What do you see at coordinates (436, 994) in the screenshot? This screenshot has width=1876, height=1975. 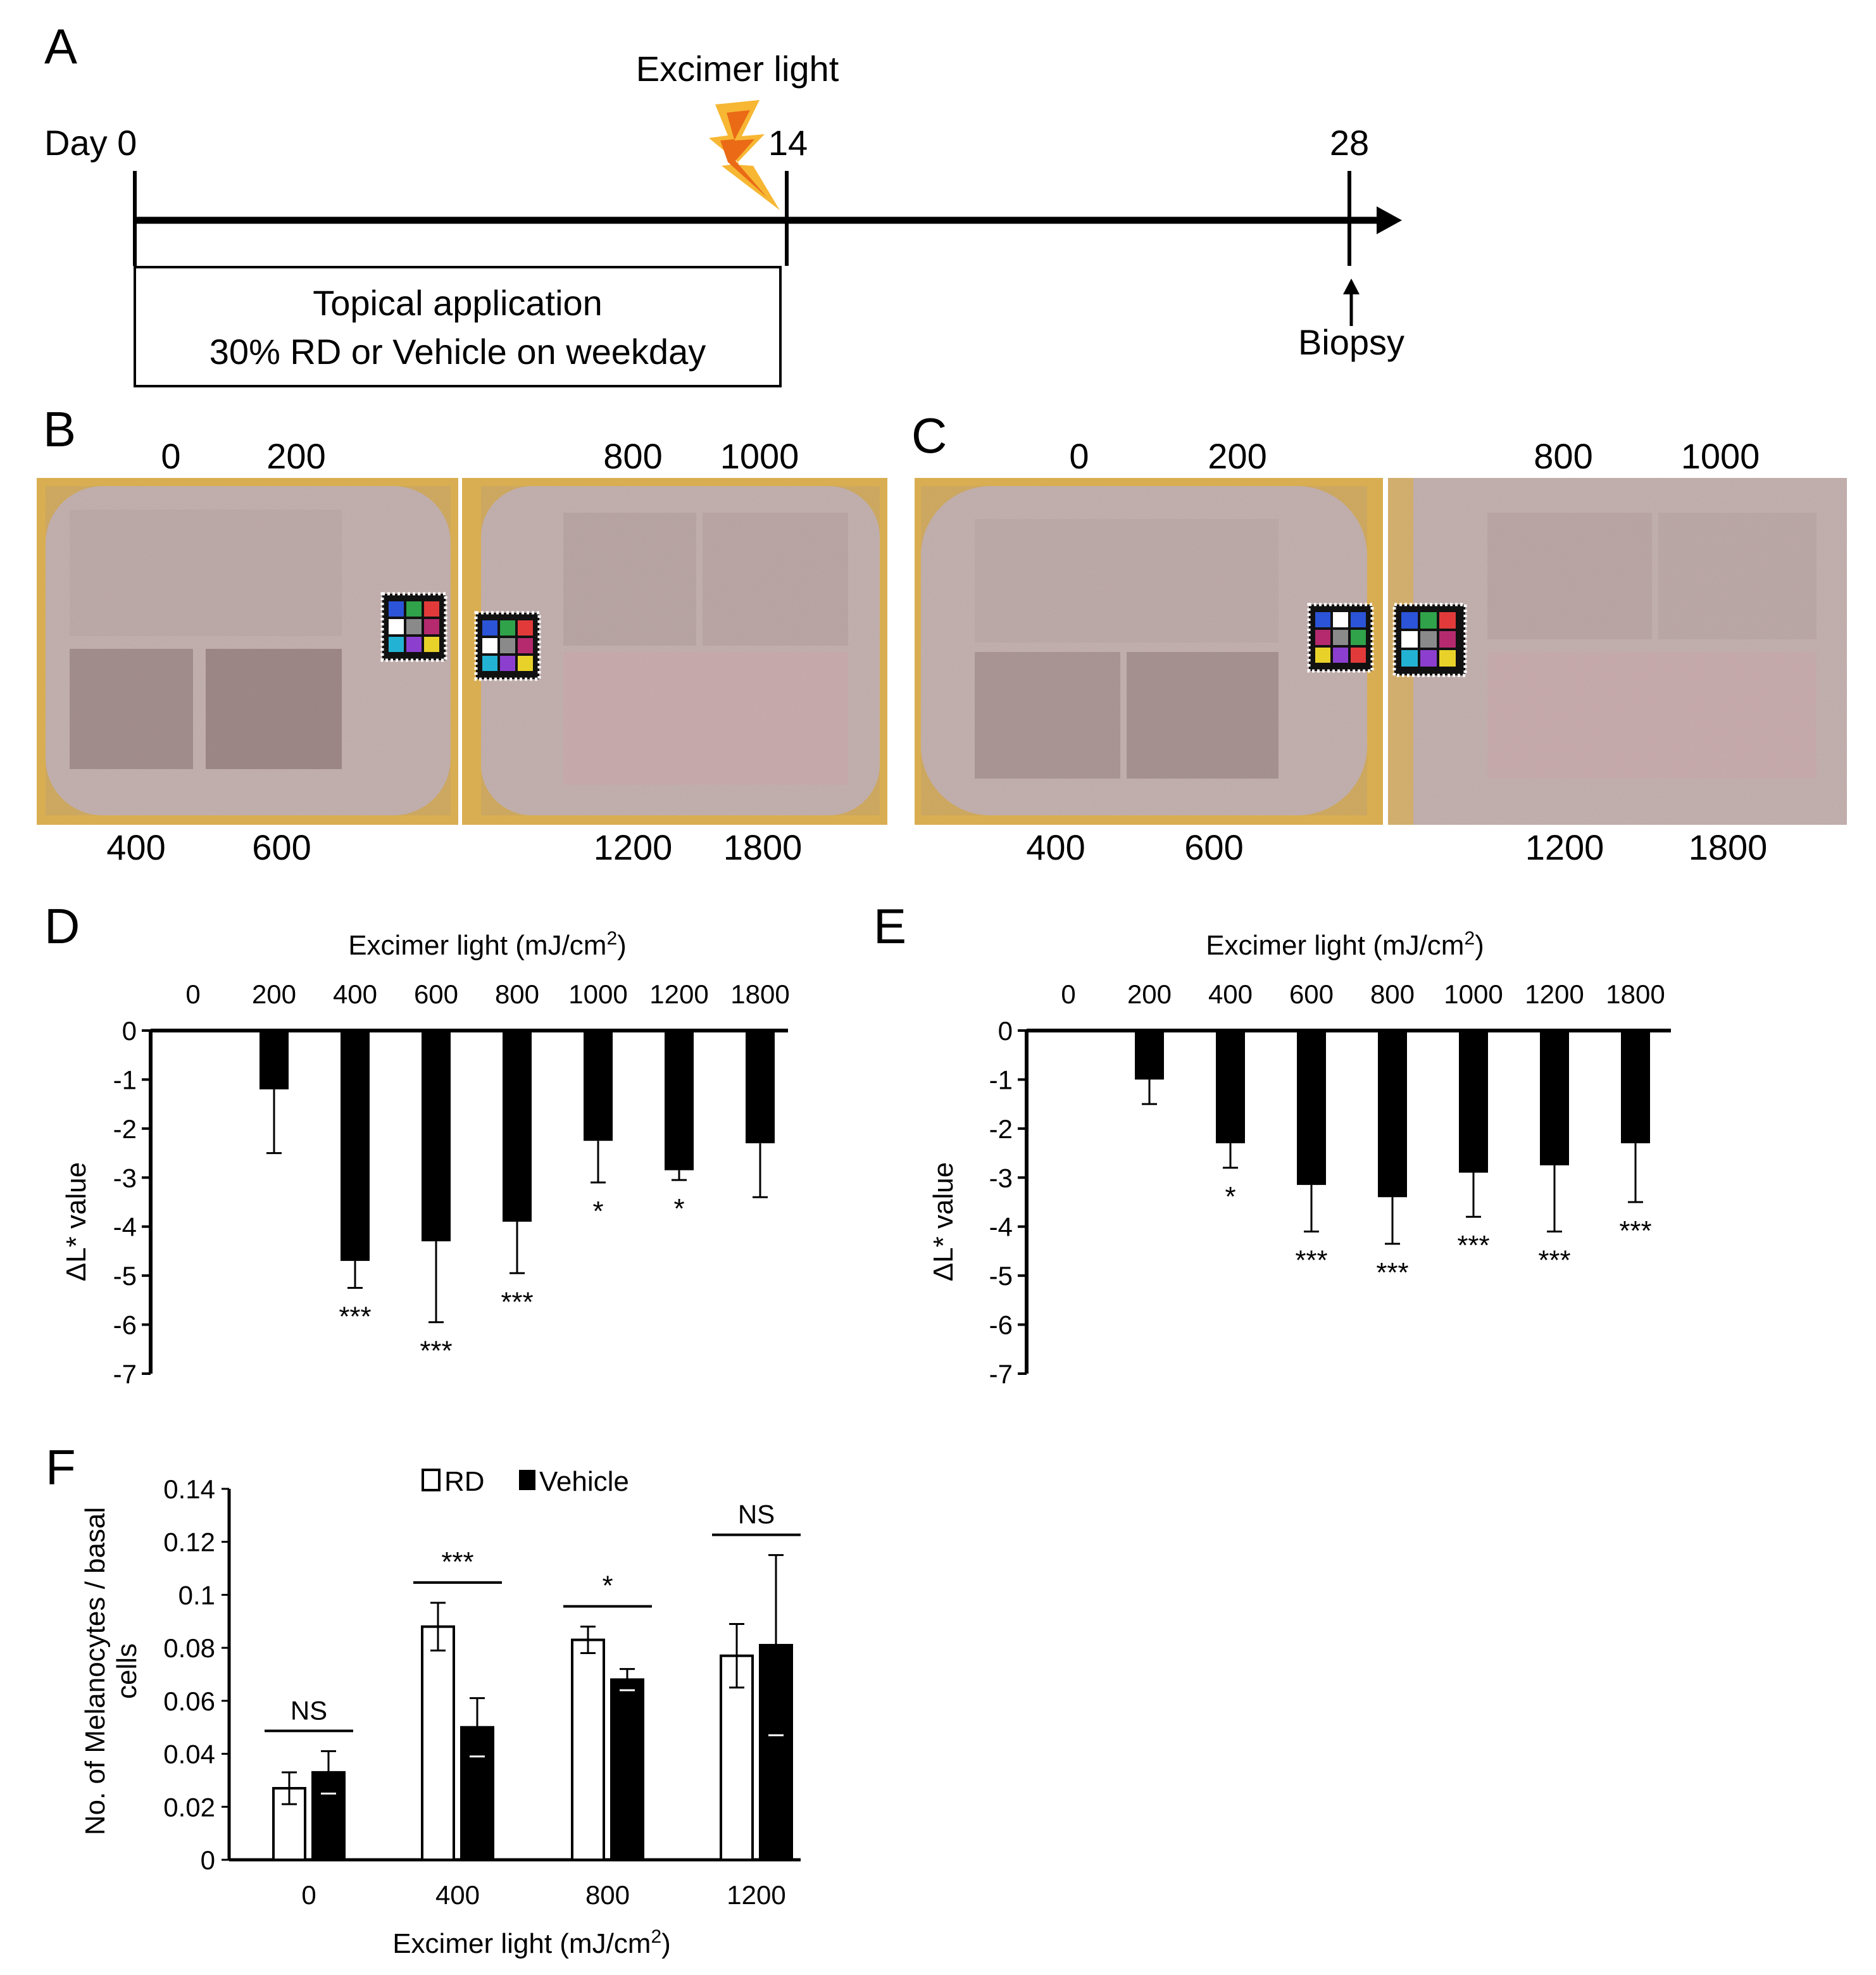 I see `x-tick-label: 600` at bounding box center [436, 994].